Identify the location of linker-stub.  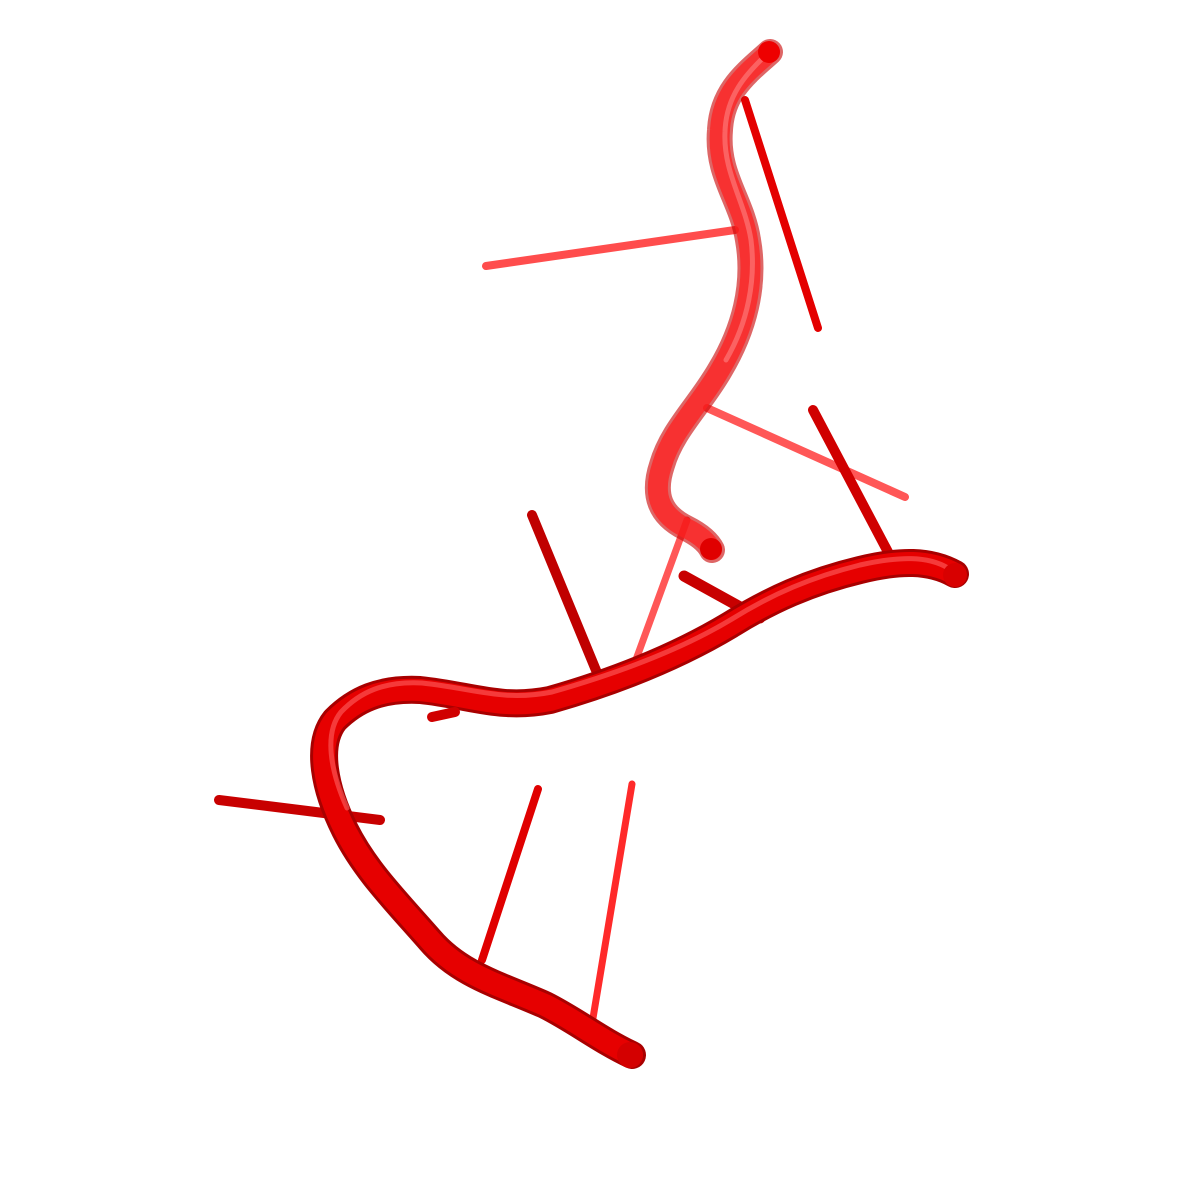
(443, 714).